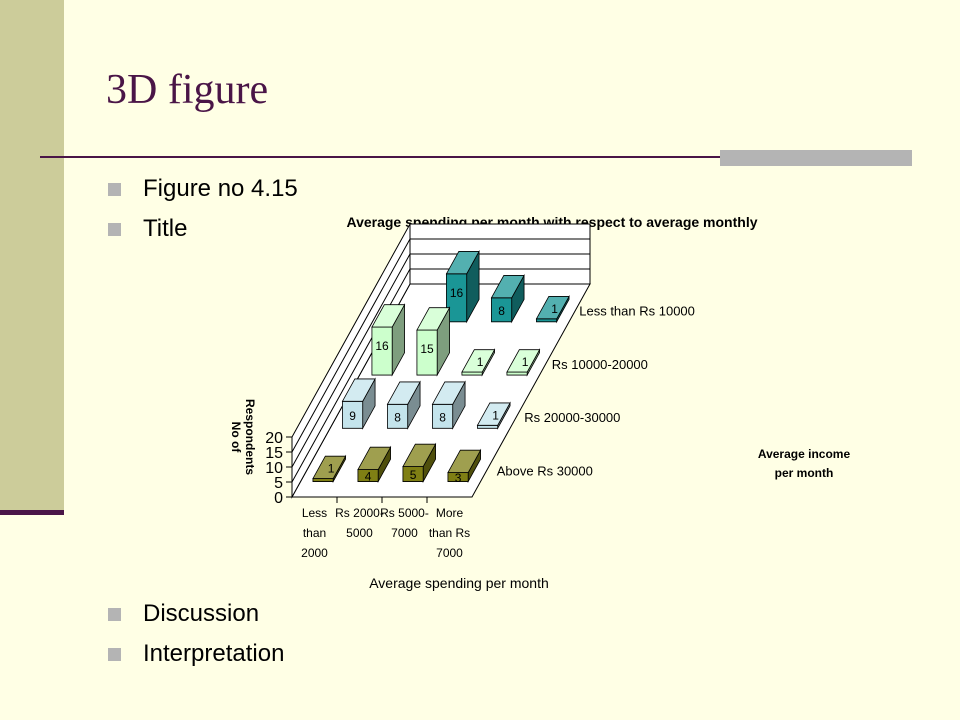  What do you see at coordinates (572, 417) in the screenshot?
I see `series-label: Rs 20000-30000` at bounding box center [572, 417].